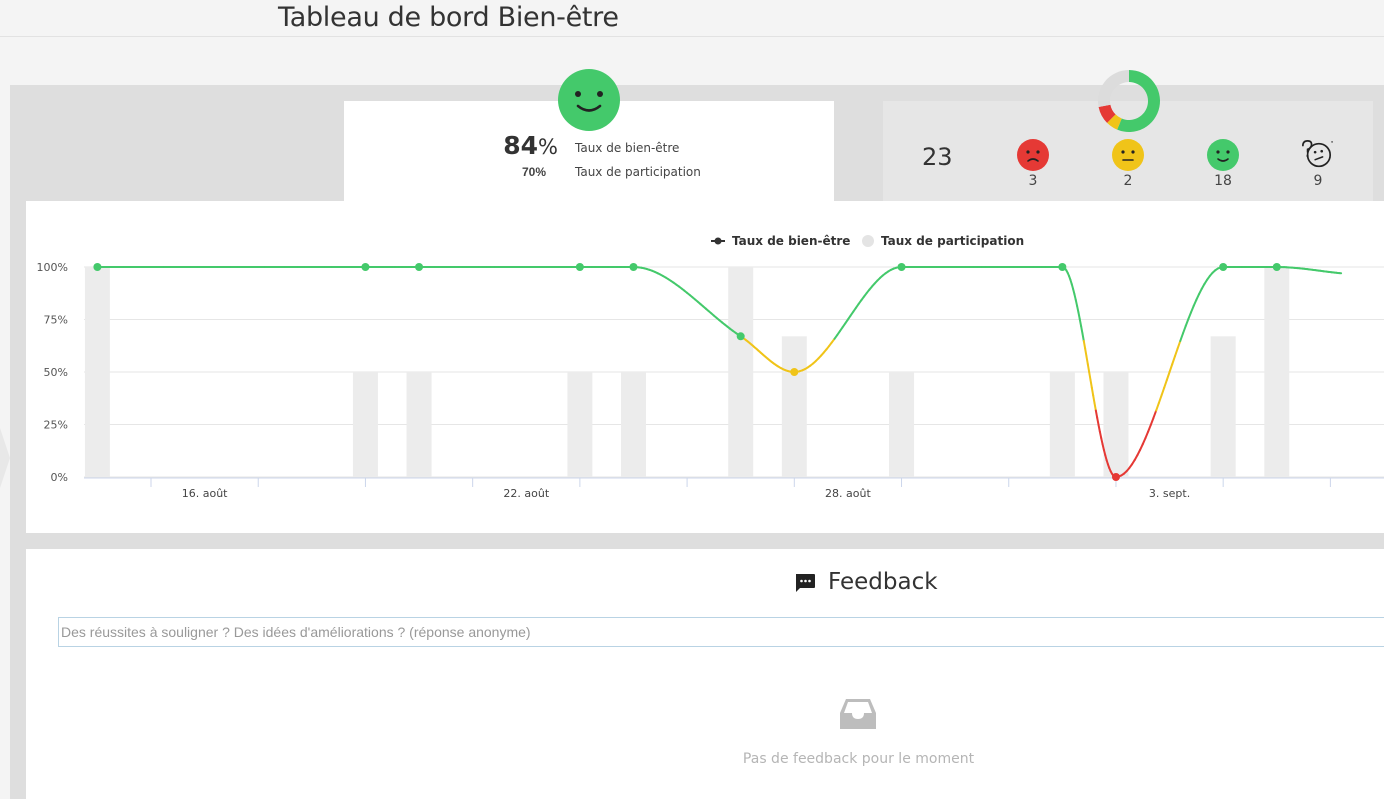  I want to click on happy-face-icon, so click(589, 100).